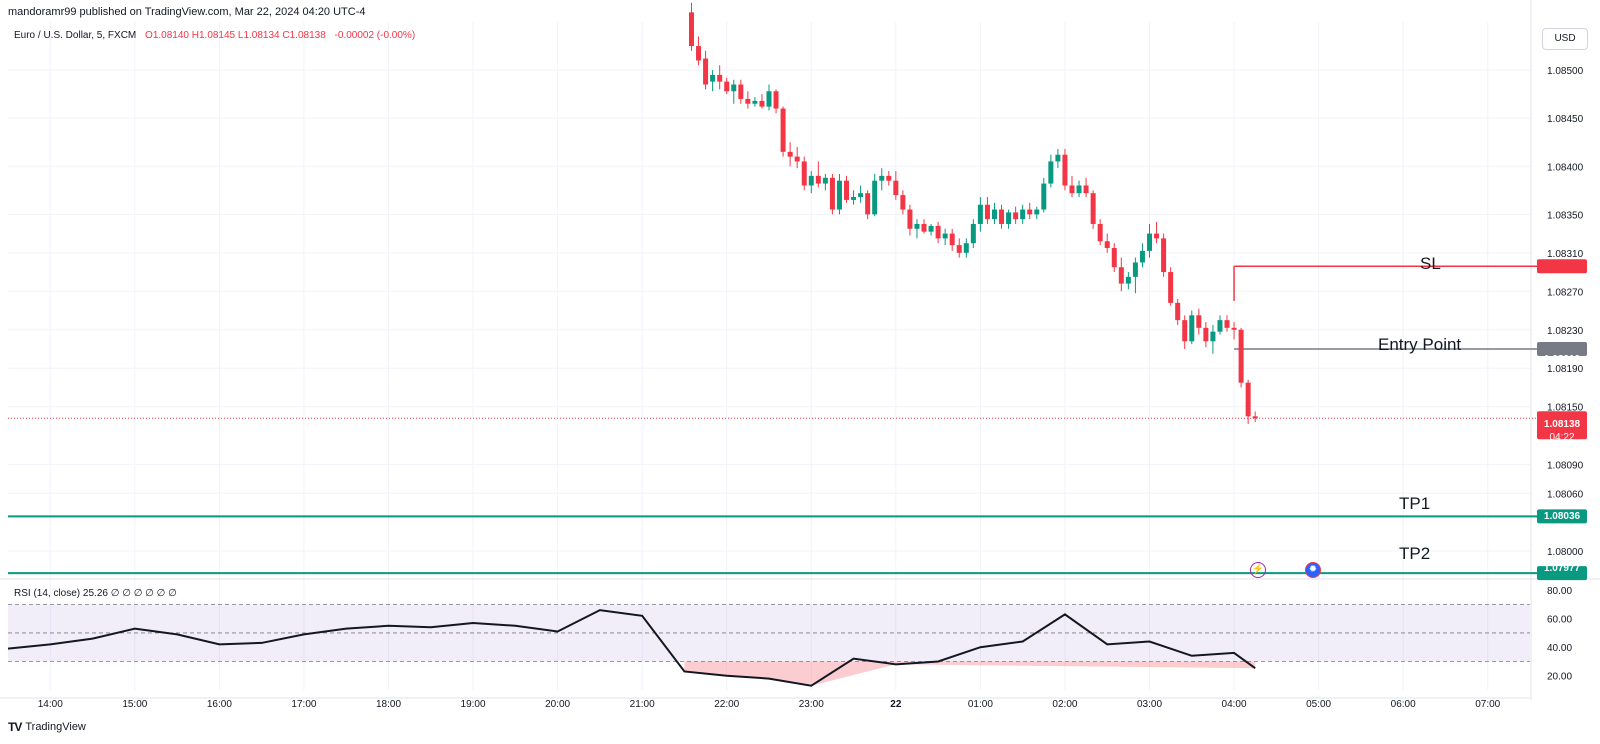 This screenshot has width=1600, height=744. I want to click on price-axis-tick: 1.08000, so click(1565, 552).